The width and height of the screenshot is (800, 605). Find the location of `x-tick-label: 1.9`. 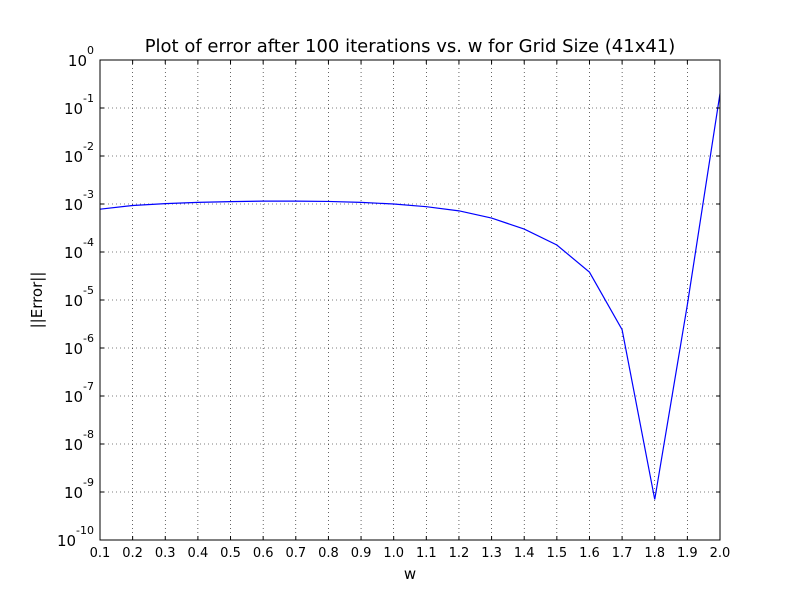

x-tick-label: 1.9 is located at coordinates (687, 553).